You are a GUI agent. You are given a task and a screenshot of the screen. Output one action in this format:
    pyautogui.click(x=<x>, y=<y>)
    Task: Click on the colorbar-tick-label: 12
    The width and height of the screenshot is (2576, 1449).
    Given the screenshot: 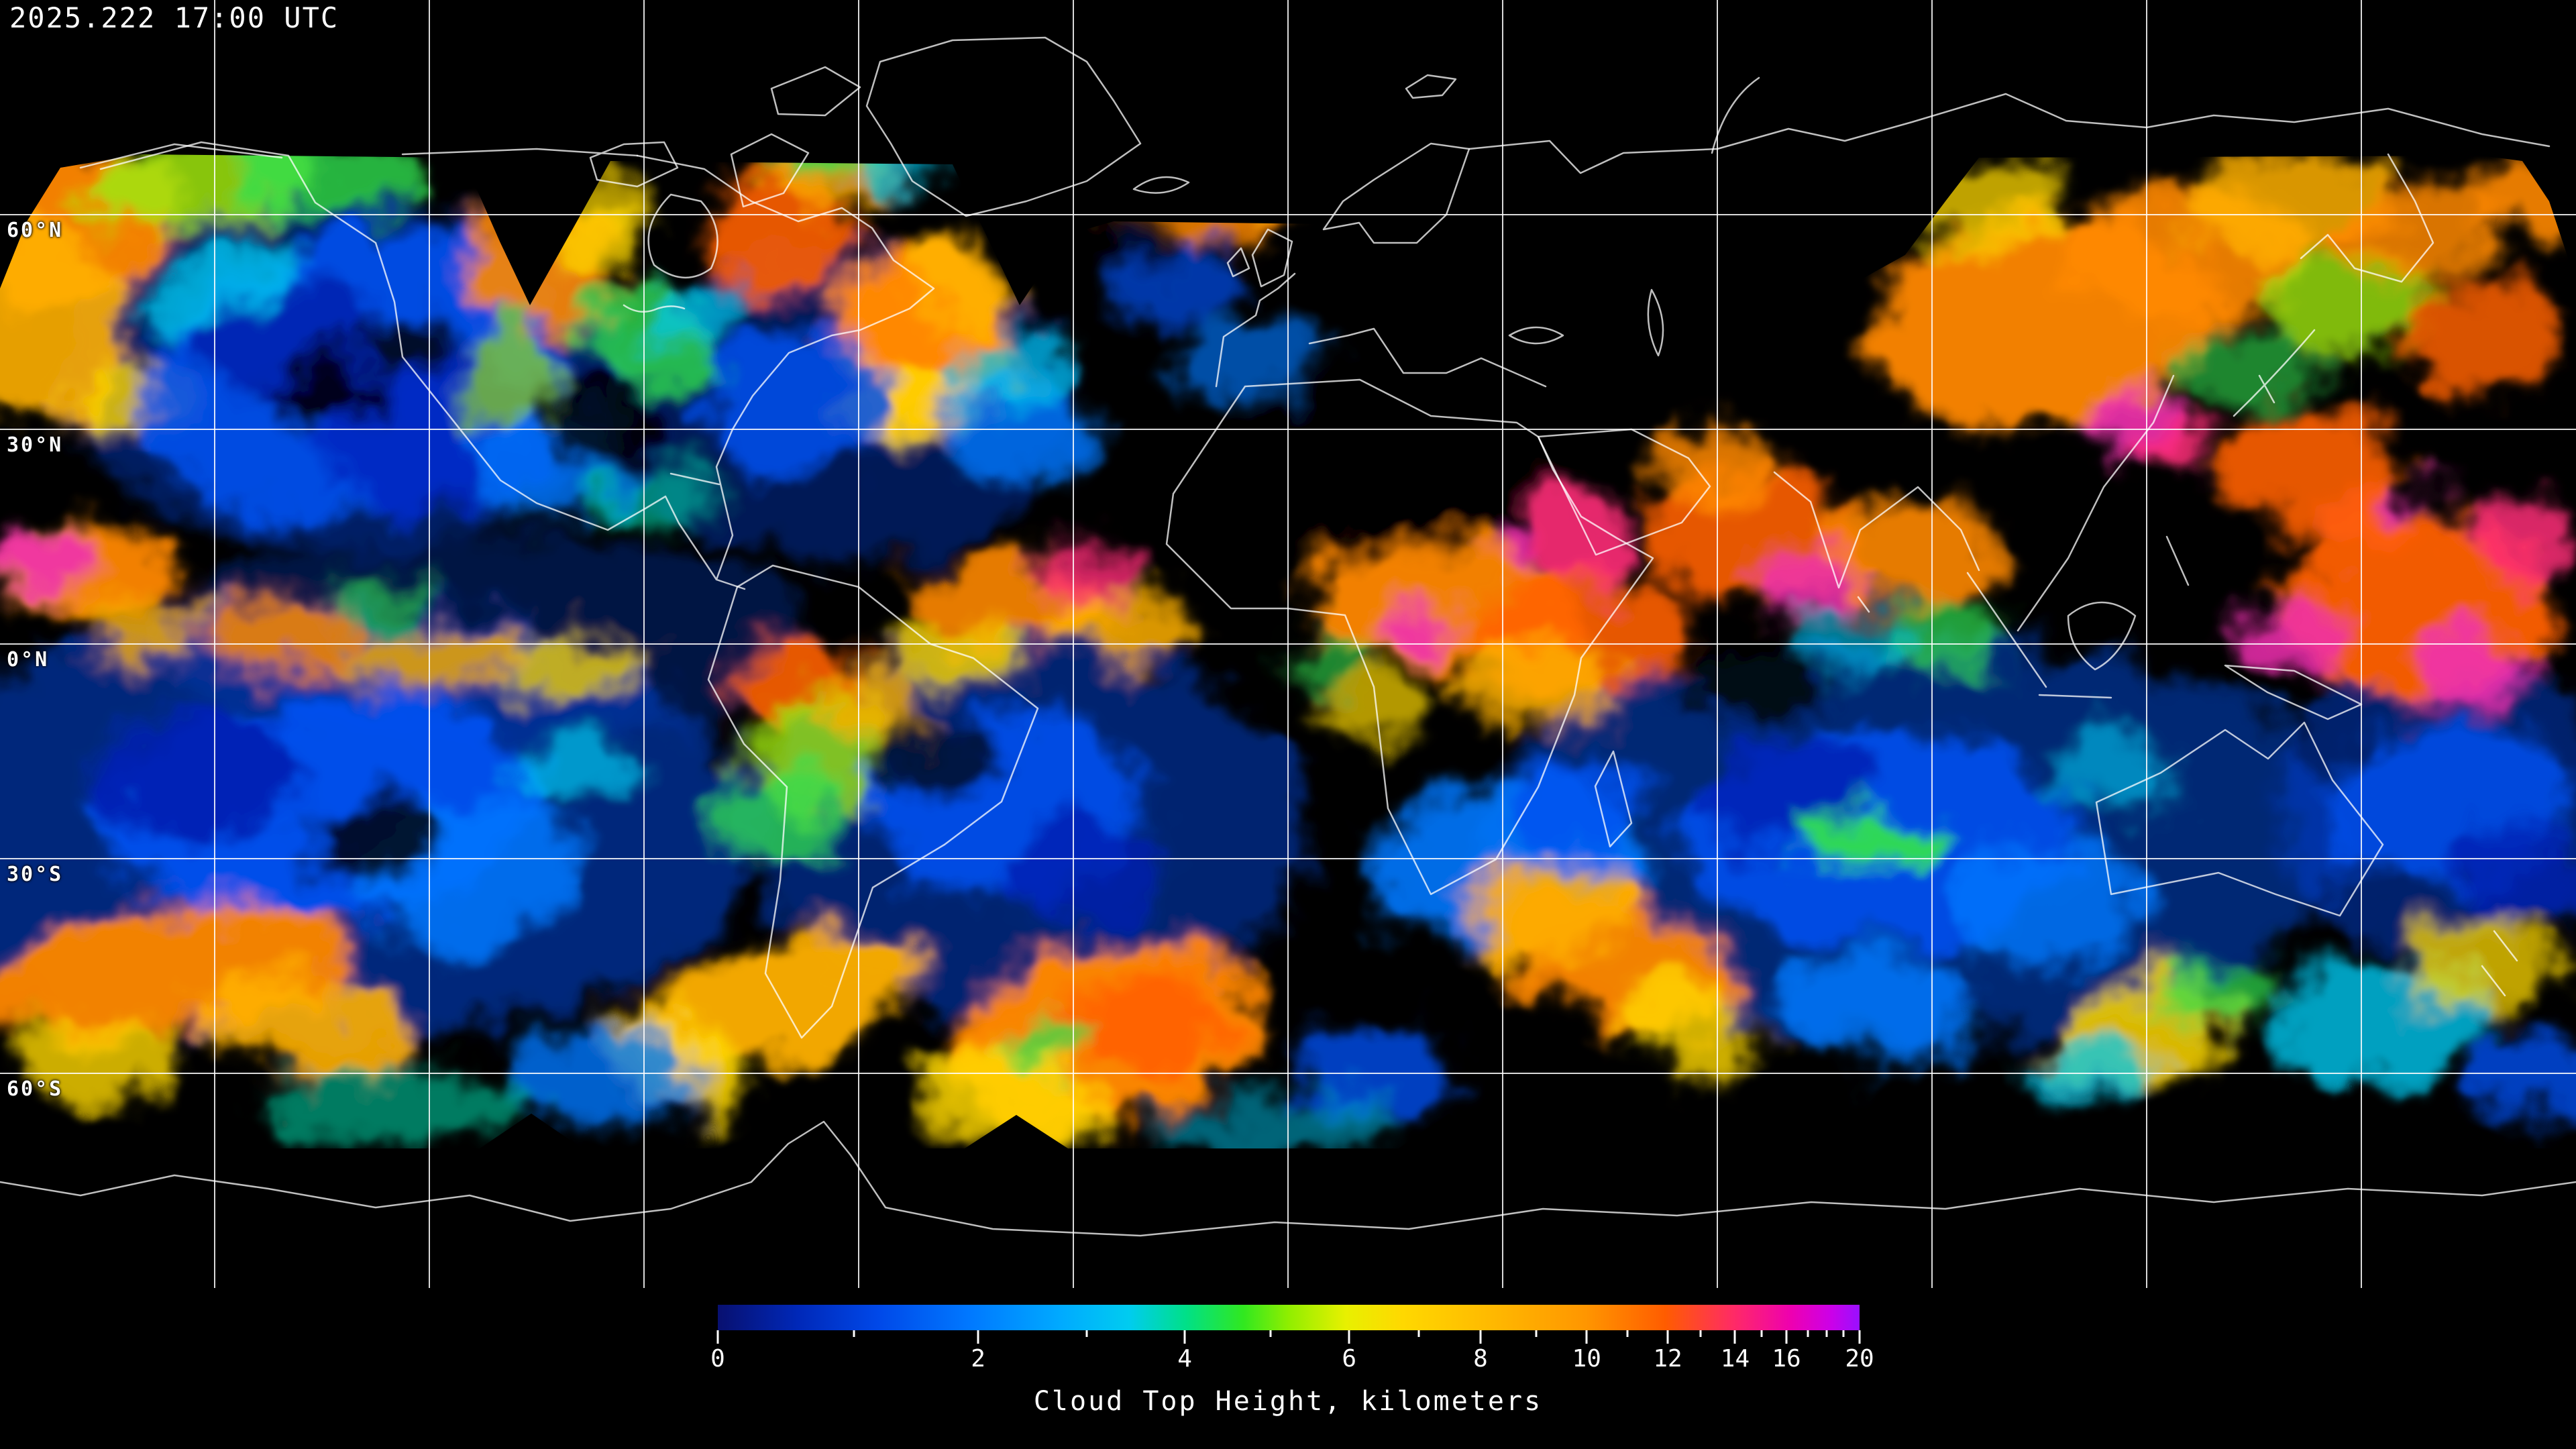 What is the action you would take?
    pyautogui.click(x=1667, y=1359)
    